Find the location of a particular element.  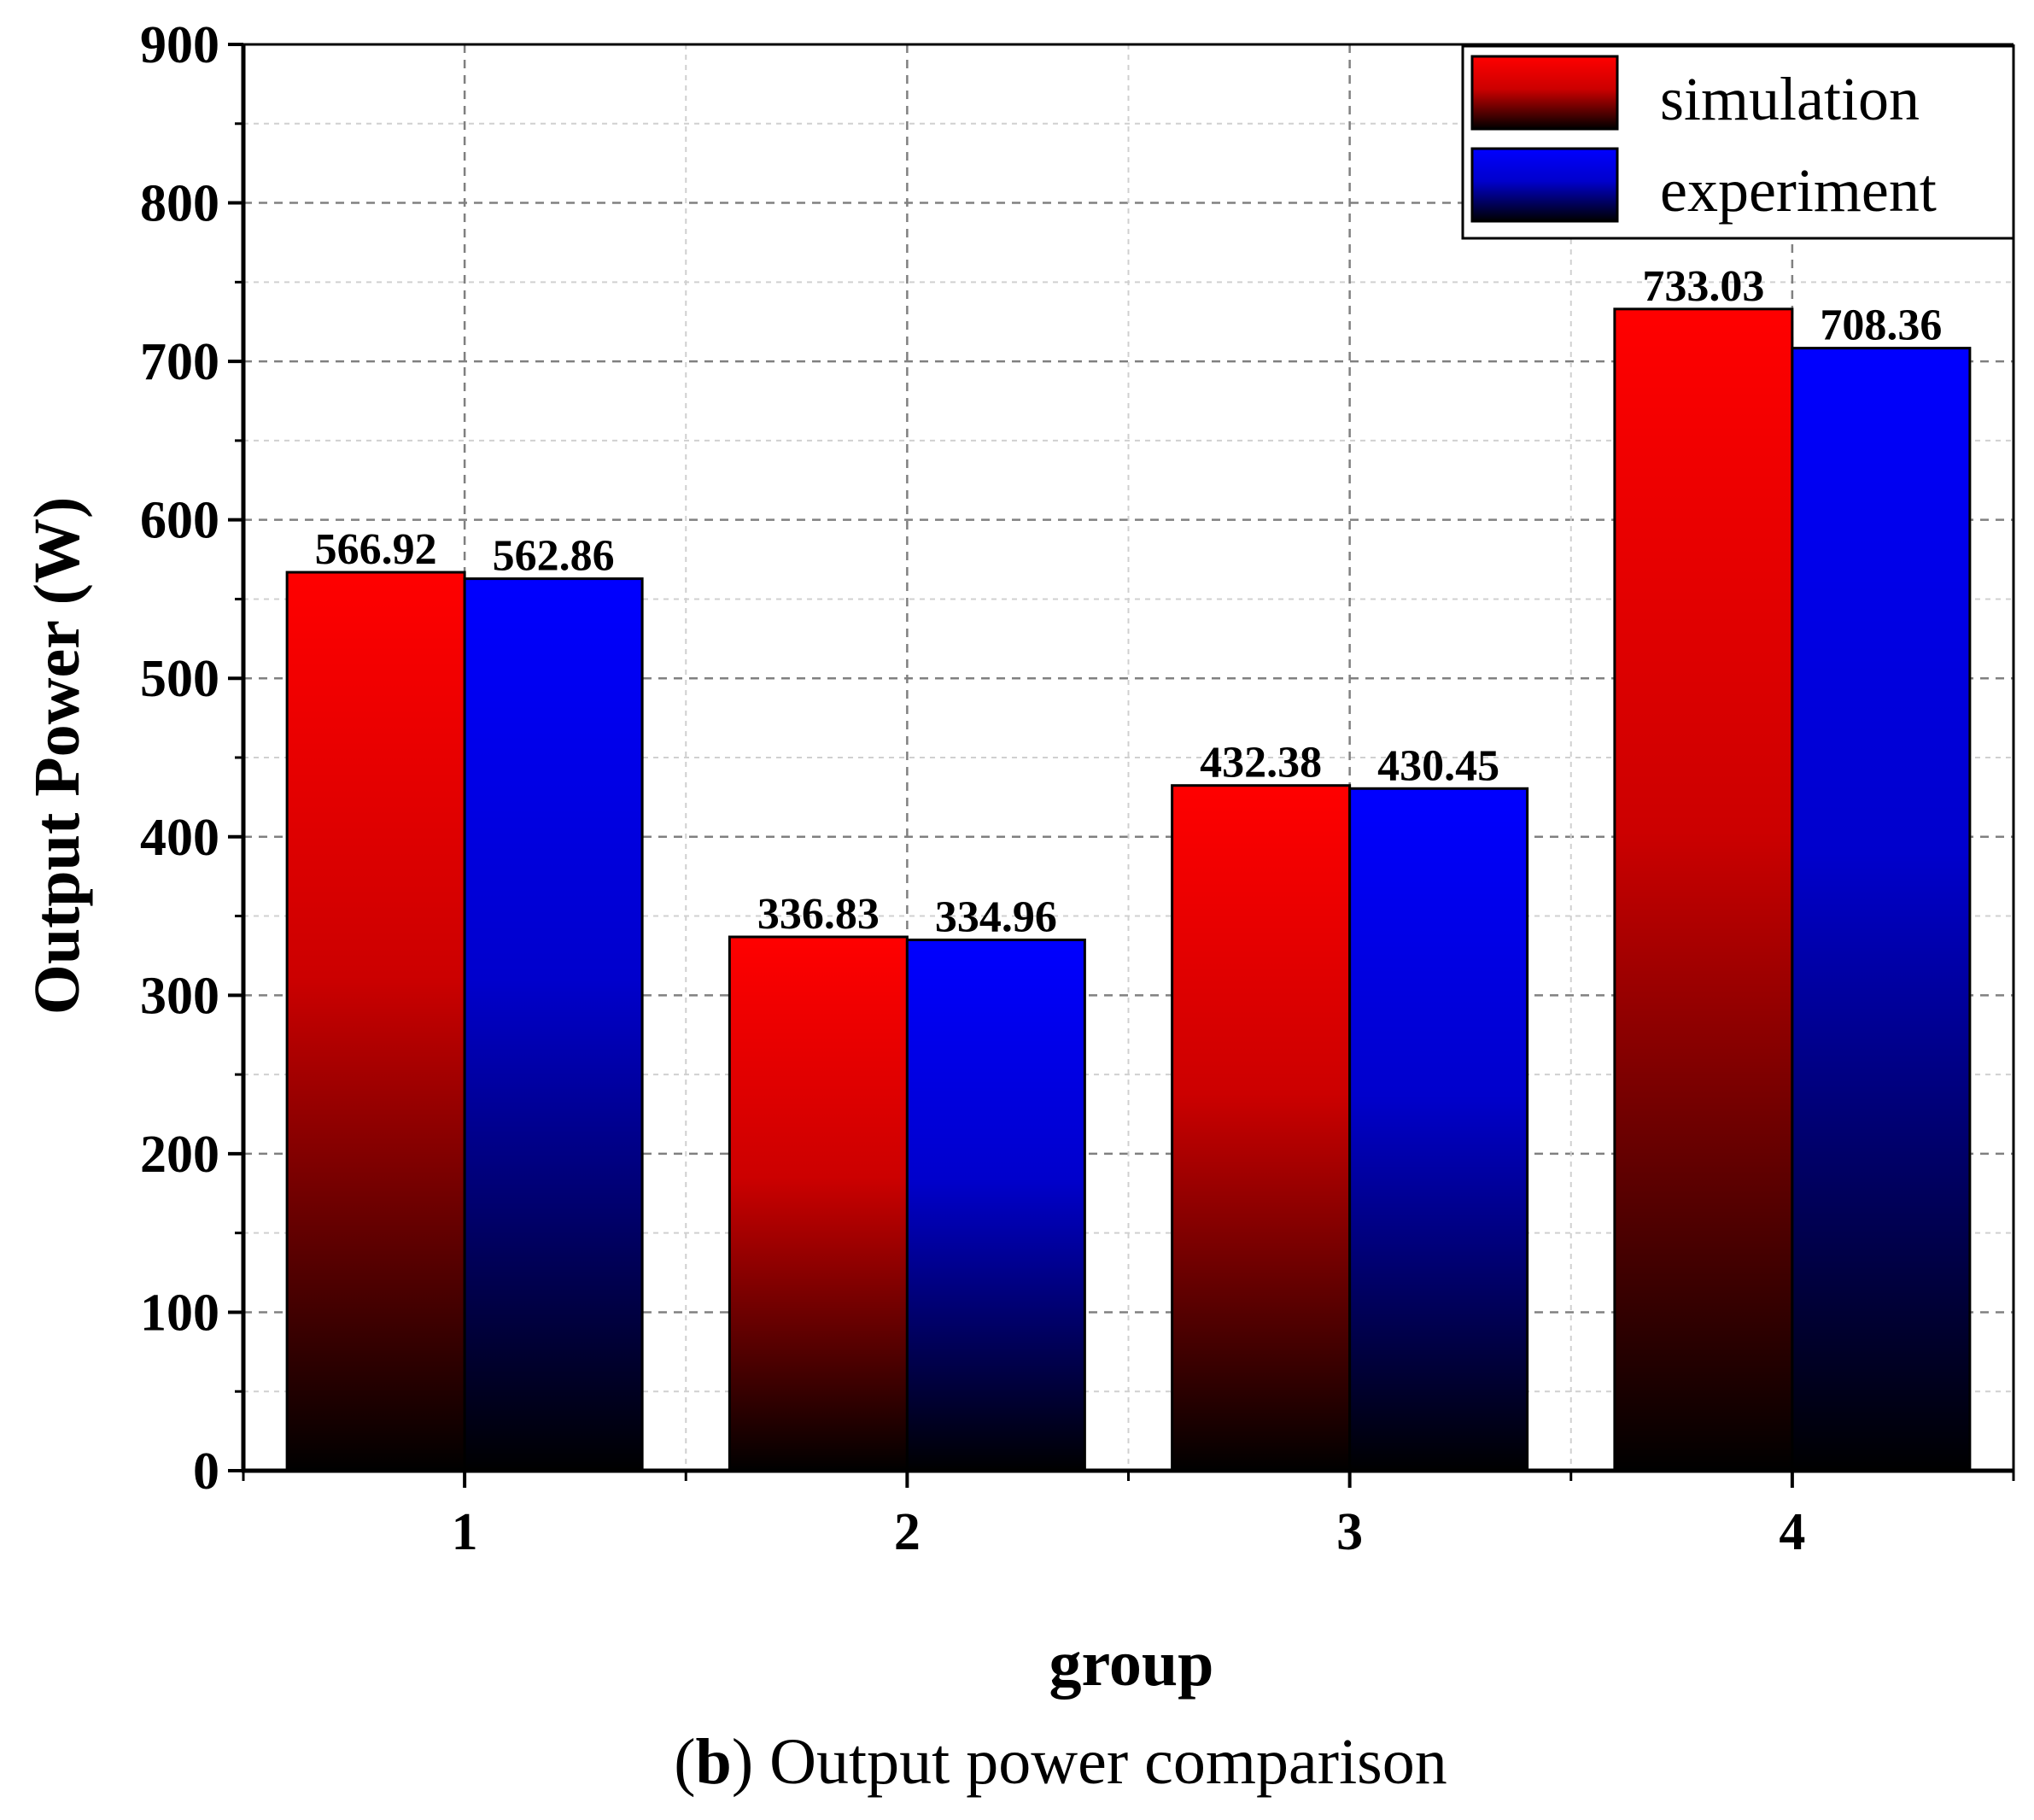

y-tick-label: 700 is located at coordinates (179, 362).